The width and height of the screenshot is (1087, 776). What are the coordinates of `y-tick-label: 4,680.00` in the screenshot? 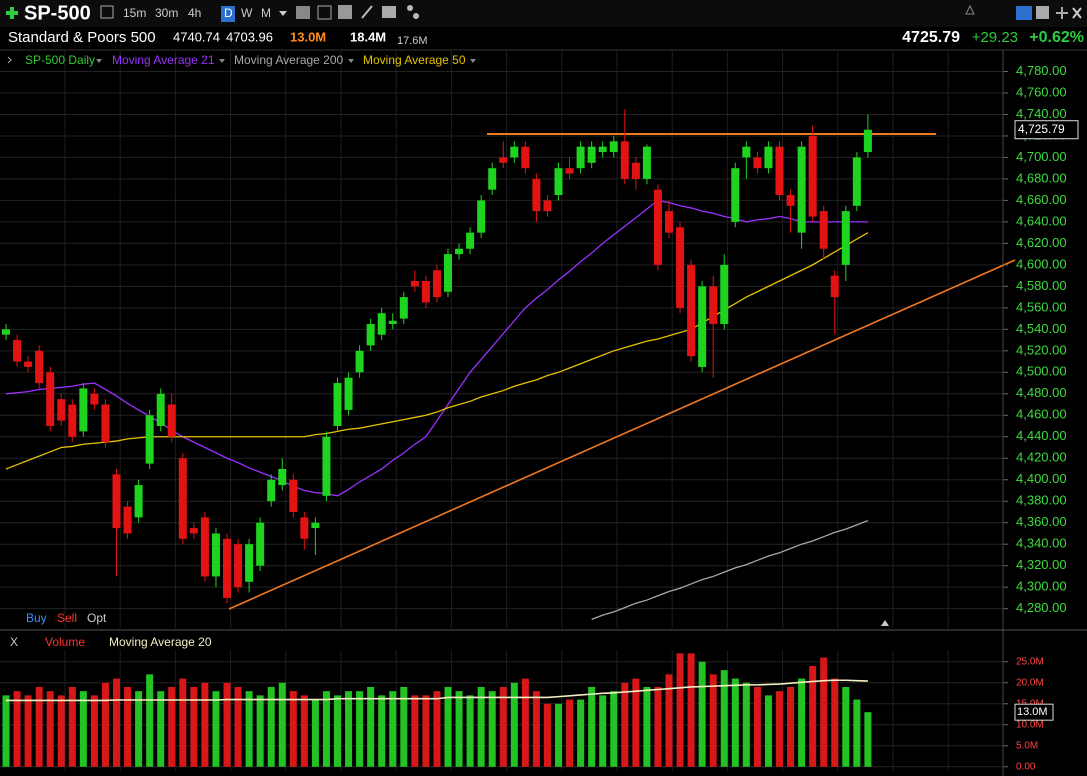 It's located at (1041, 177).